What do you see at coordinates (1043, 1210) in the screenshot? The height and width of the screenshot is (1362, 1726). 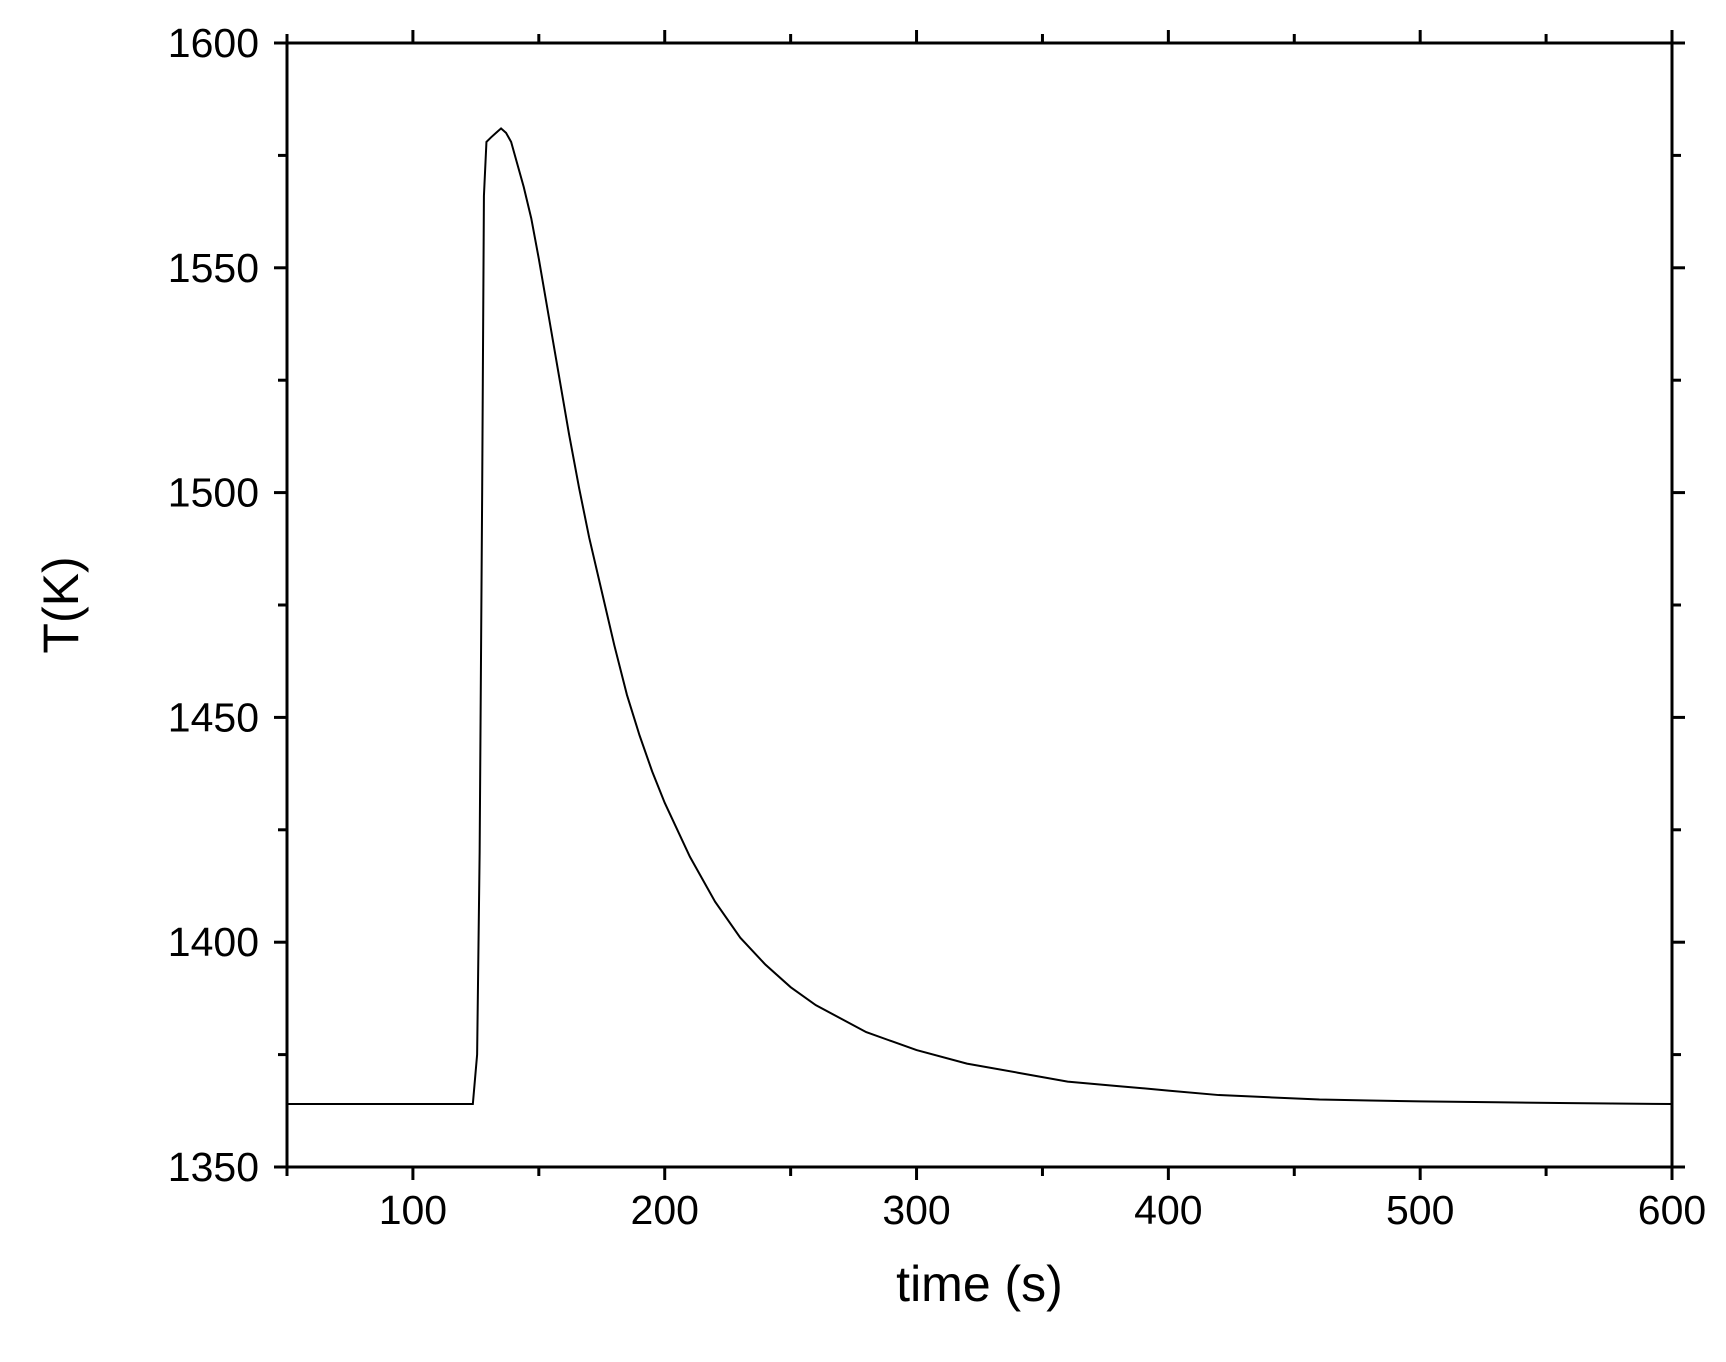 I see `x-tick-labels: 100 200 300 400 500 600` at bounding box center [1043, 1210].